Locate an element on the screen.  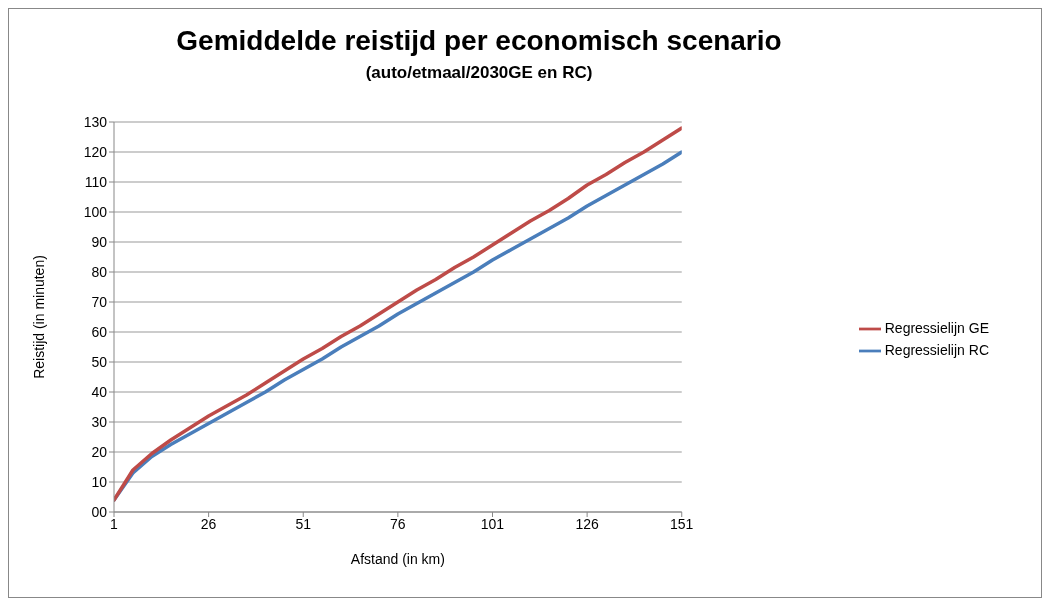
y-tick-label: 50 is located at coordinates (99, 361).